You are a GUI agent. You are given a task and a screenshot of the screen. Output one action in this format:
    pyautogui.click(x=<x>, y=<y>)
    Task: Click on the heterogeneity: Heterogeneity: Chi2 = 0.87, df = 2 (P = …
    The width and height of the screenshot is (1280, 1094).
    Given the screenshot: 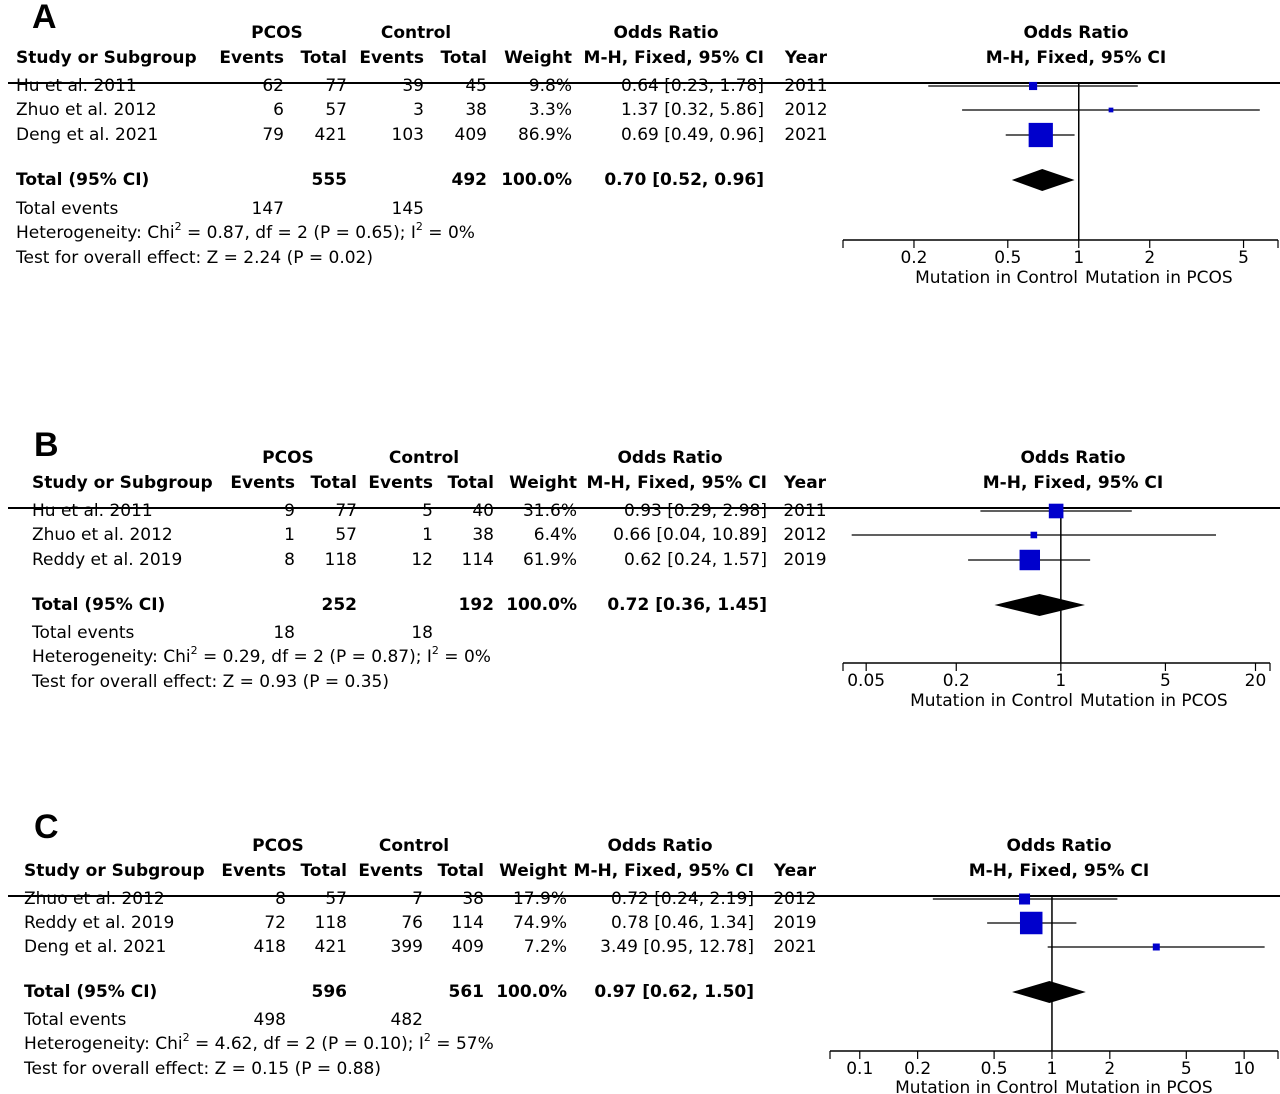 What is the action you would take?
    pyautogui.click(x=245, y=231)
    